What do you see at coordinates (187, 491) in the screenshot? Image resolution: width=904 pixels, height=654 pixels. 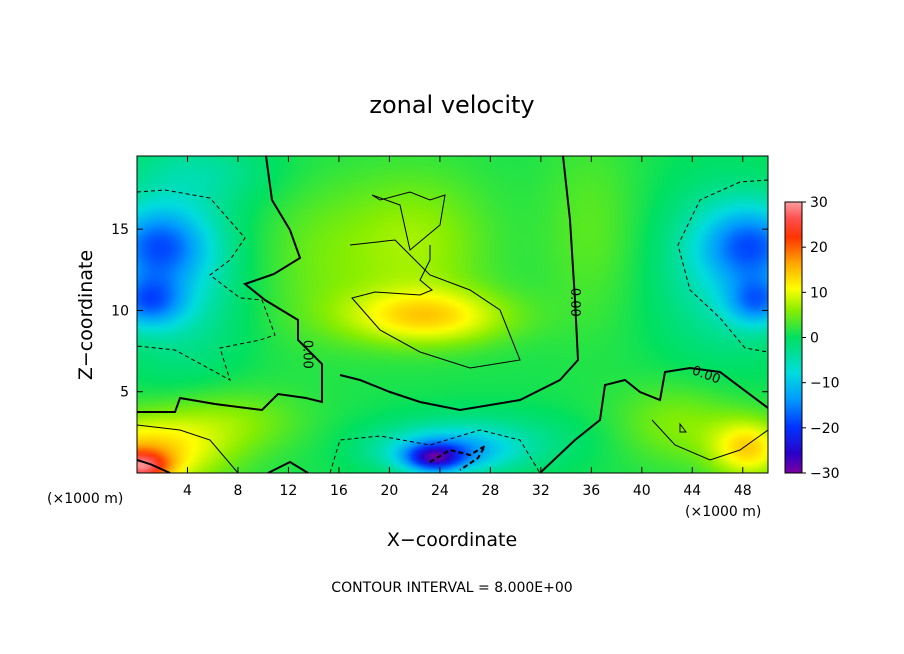 I see `x-tick-label: 4` at bounding box center [187, 491].